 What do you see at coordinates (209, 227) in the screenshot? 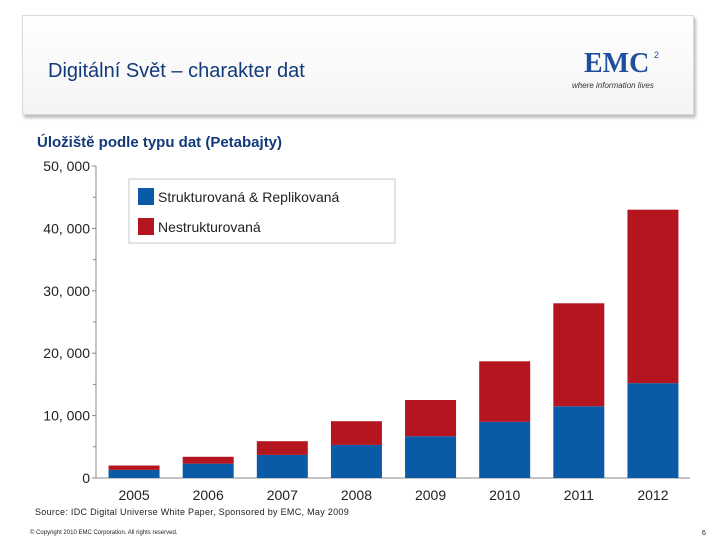
I see `legend-label-unstructured: Nestrukturovaná` at bounding box center [209, 227].